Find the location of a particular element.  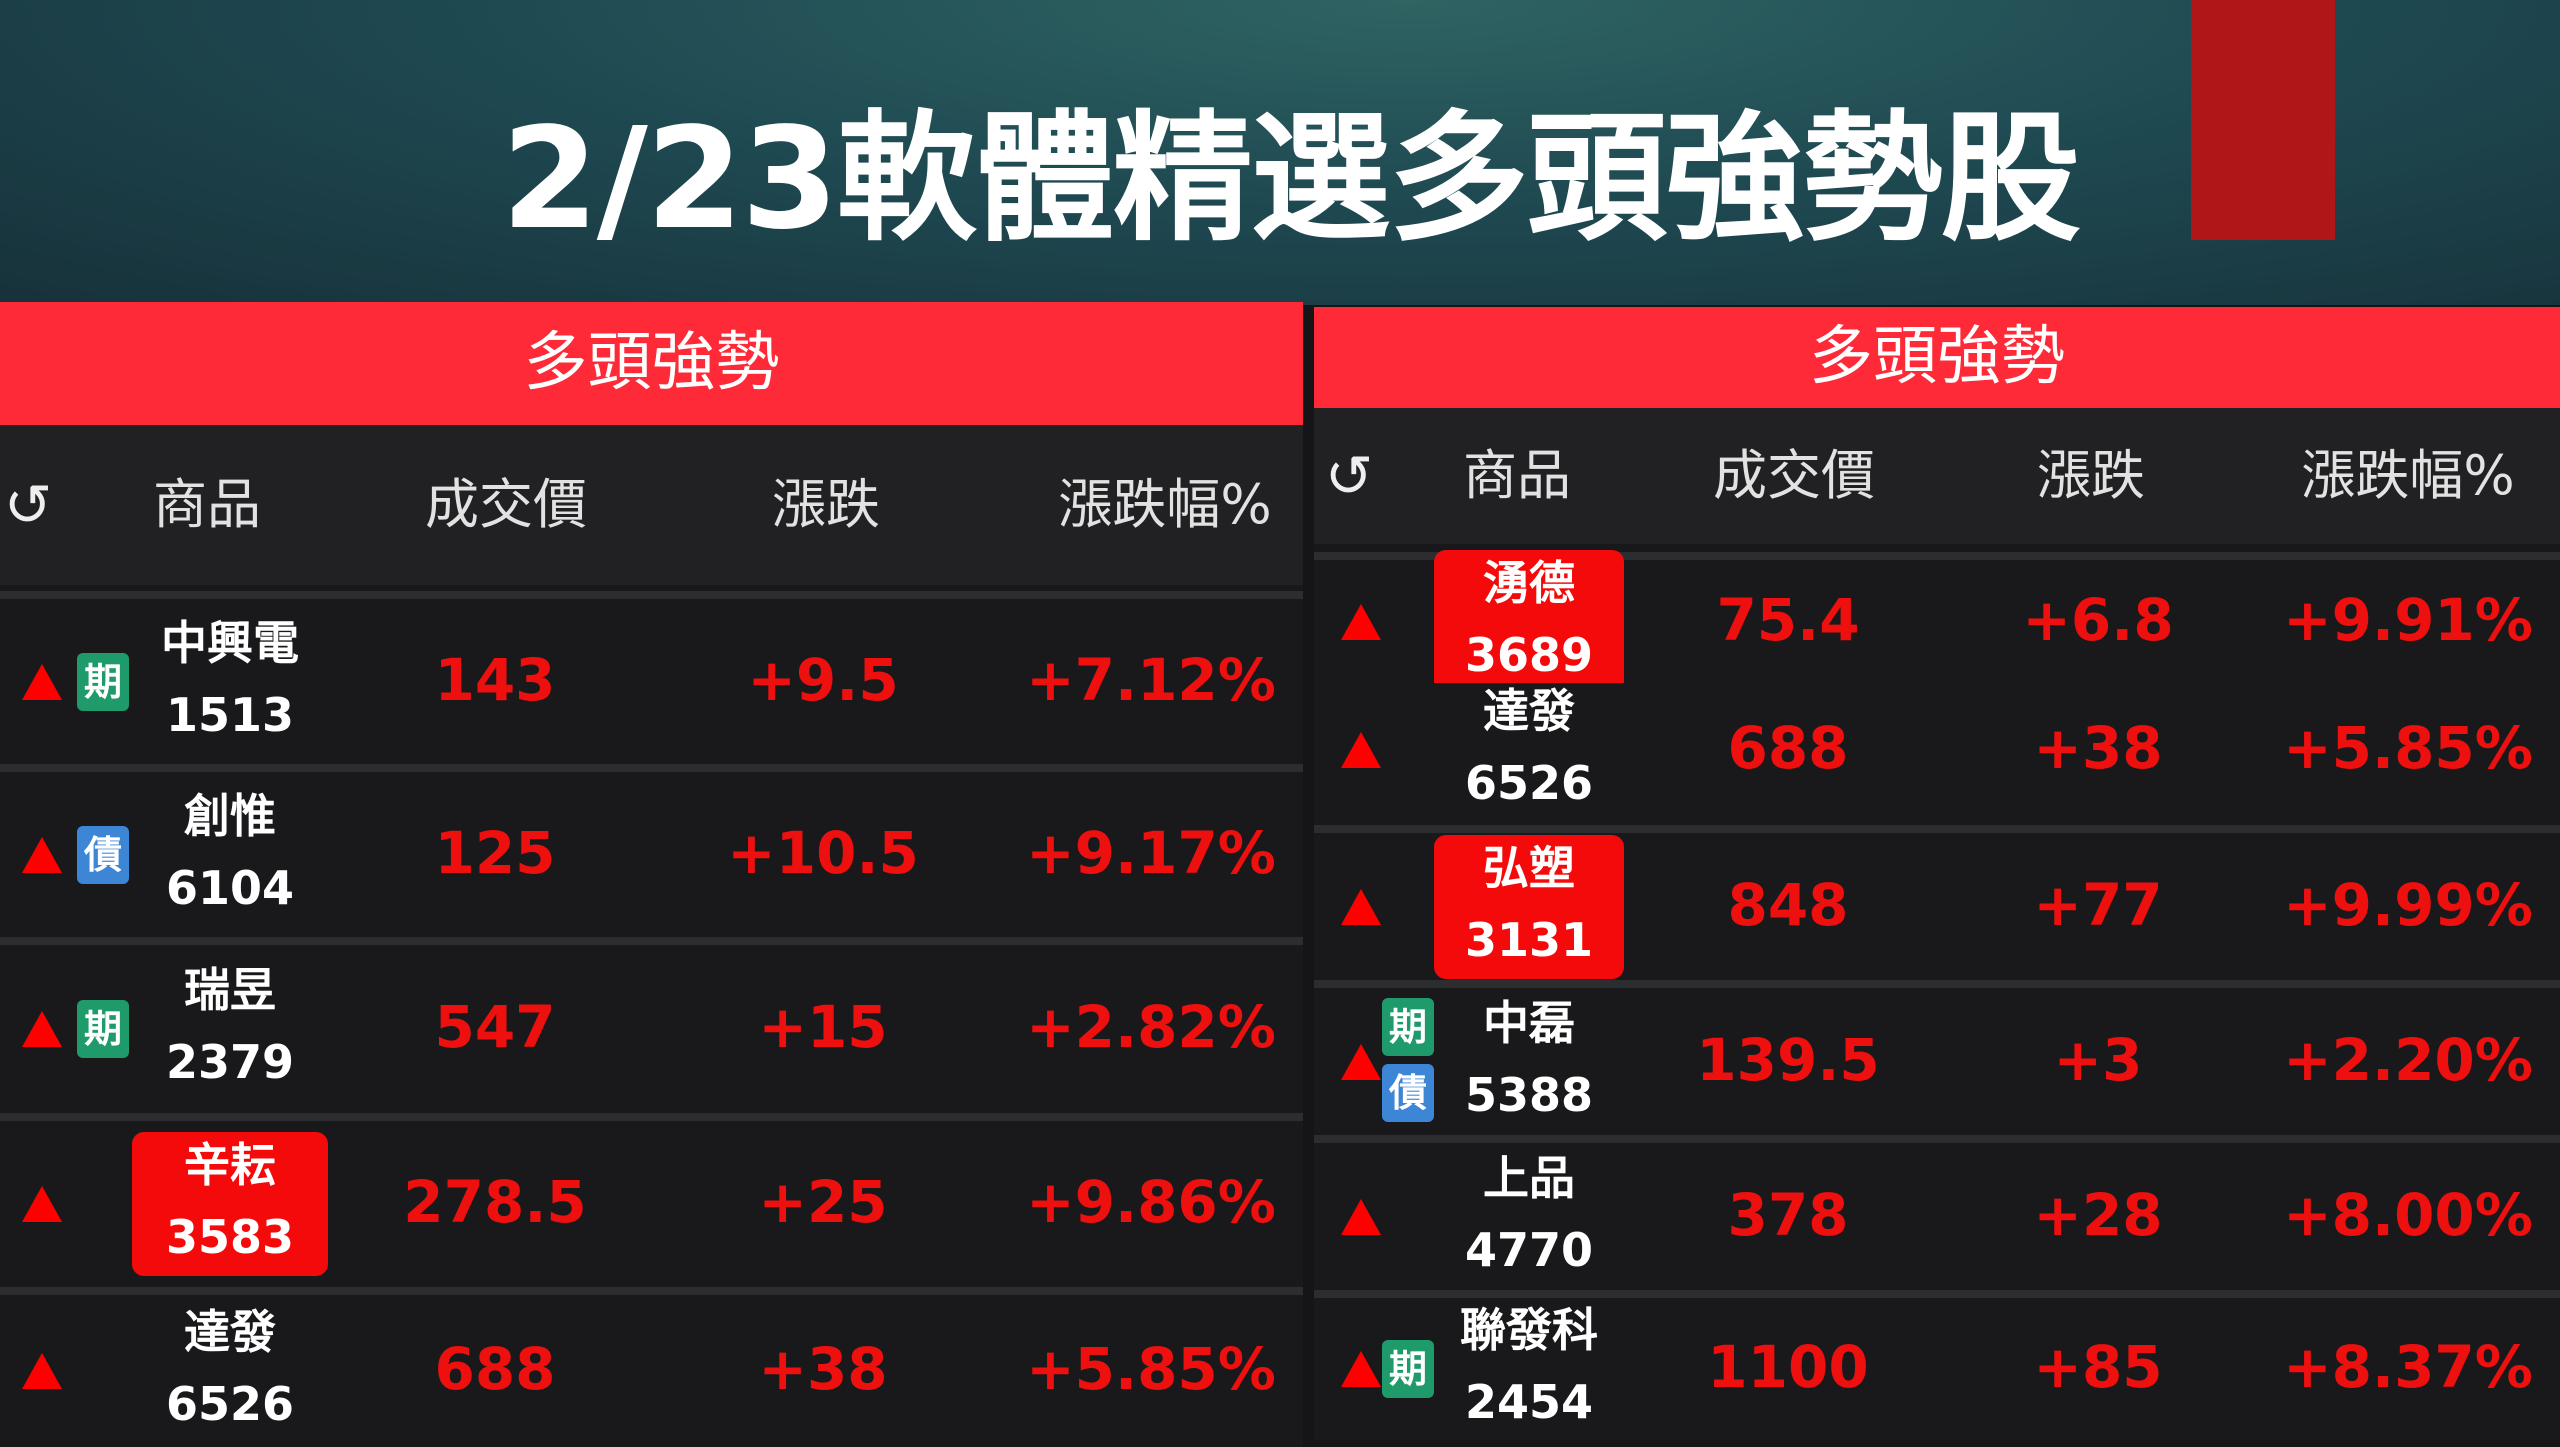

change: +77 is located at coordinates (2098, 904).